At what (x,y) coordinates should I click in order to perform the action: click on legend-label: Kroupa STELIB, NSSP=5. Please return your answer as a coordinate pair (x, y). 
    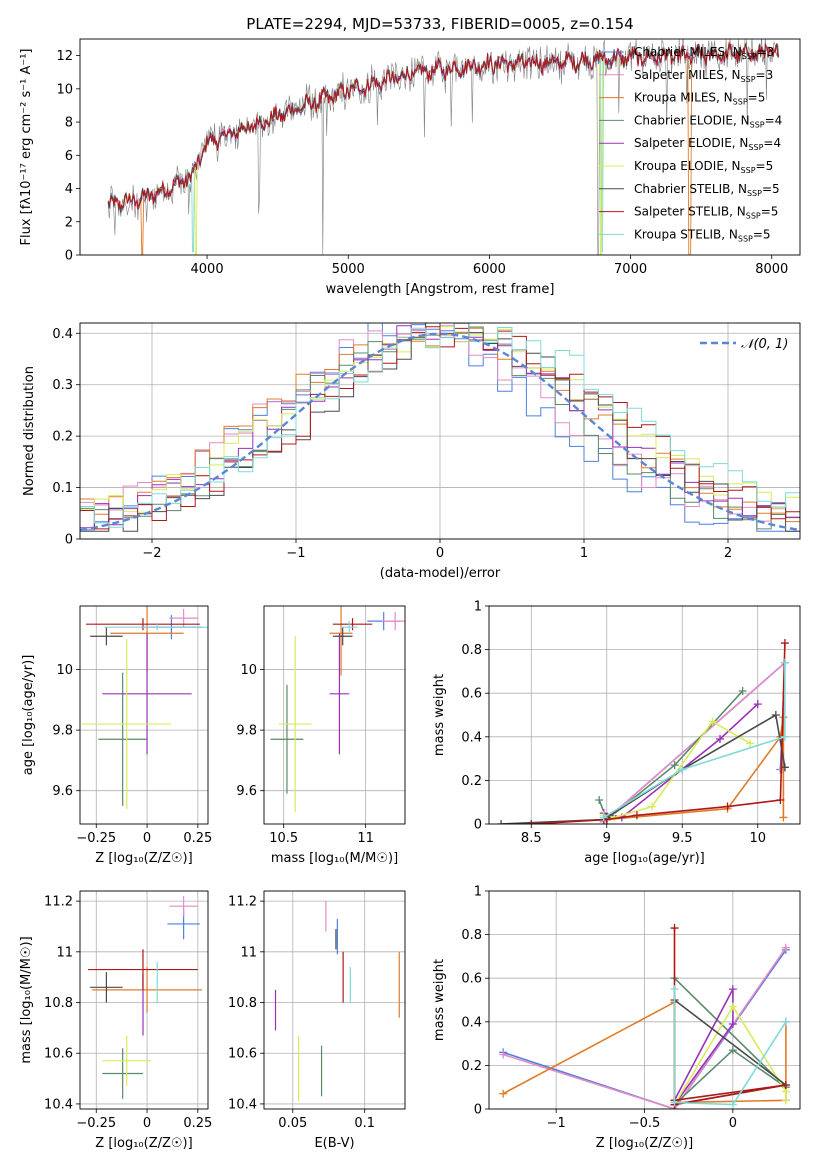
    Looking at the image, I should click on (702, 235).